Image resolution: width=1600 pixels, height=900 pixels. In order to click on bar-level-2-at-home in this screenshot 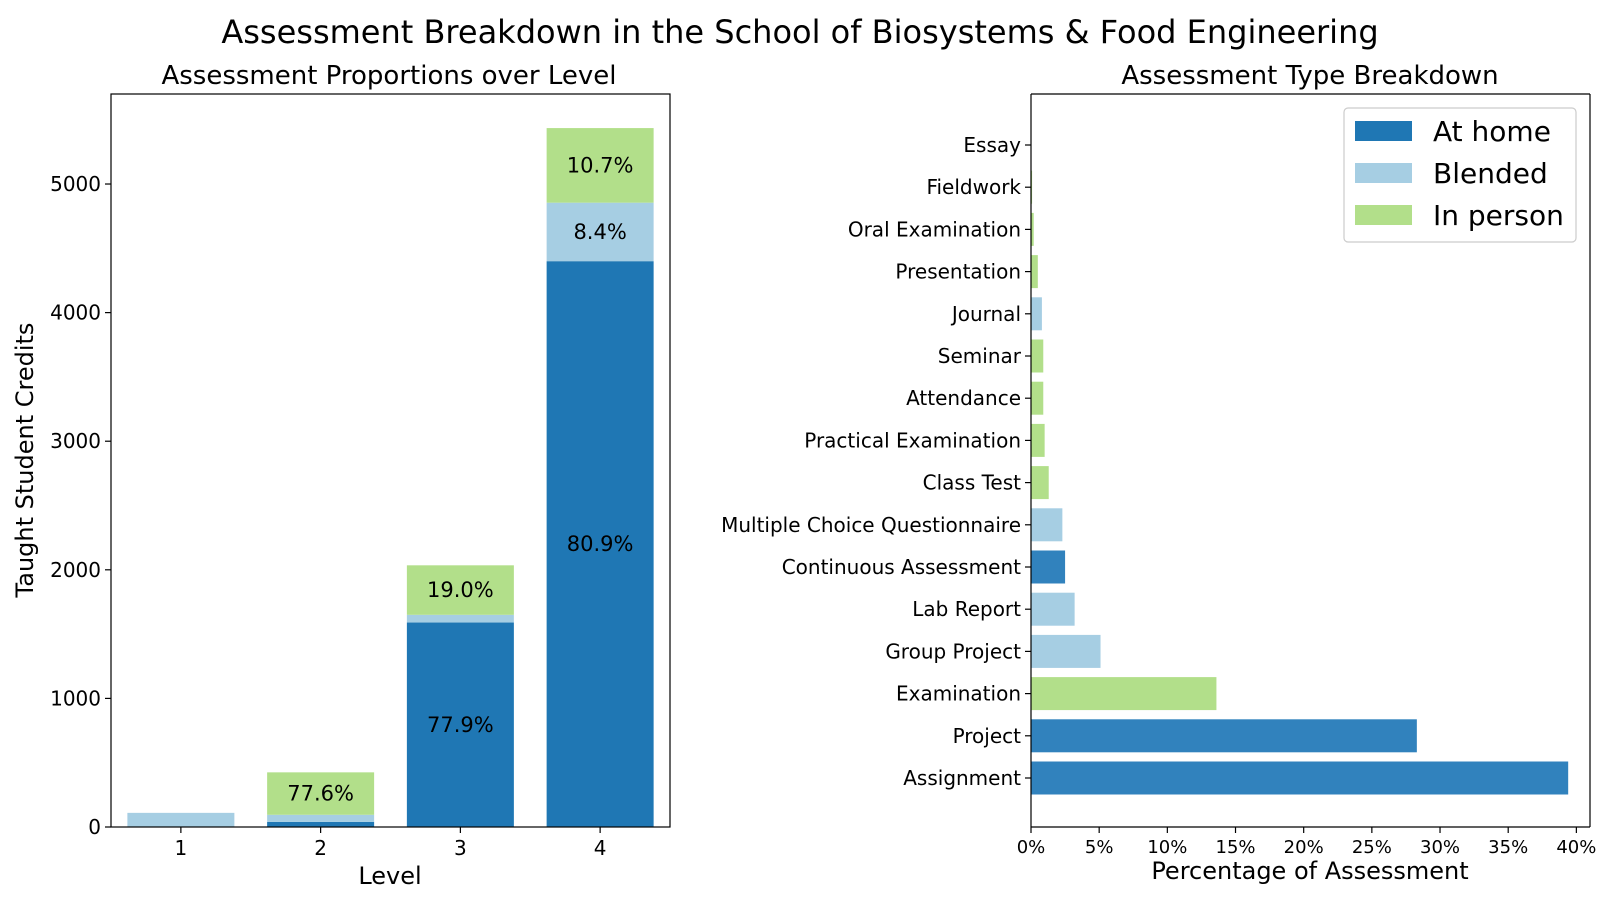, I will do `click(321, 824)`.